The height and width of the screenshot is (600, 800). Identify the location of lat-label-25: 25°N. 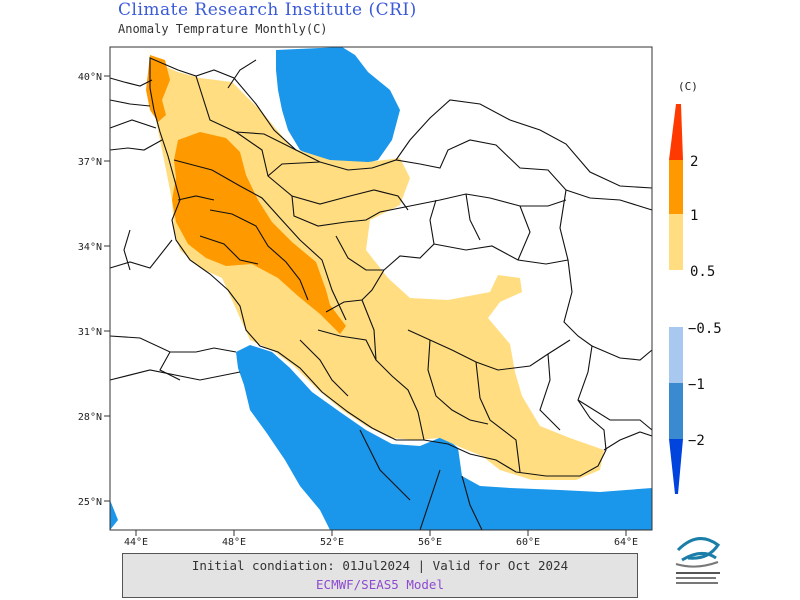
(90, 502).